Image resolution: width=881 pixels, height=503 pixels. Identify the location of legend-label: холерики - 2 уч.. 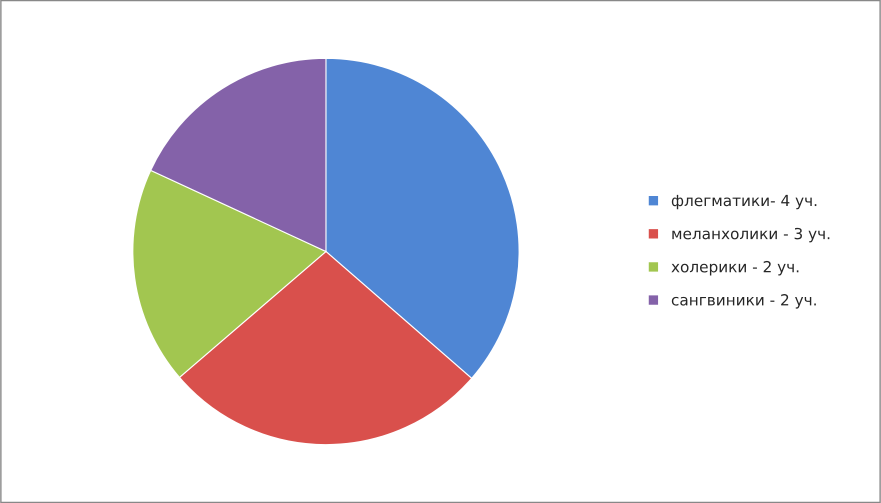
(734, 268).